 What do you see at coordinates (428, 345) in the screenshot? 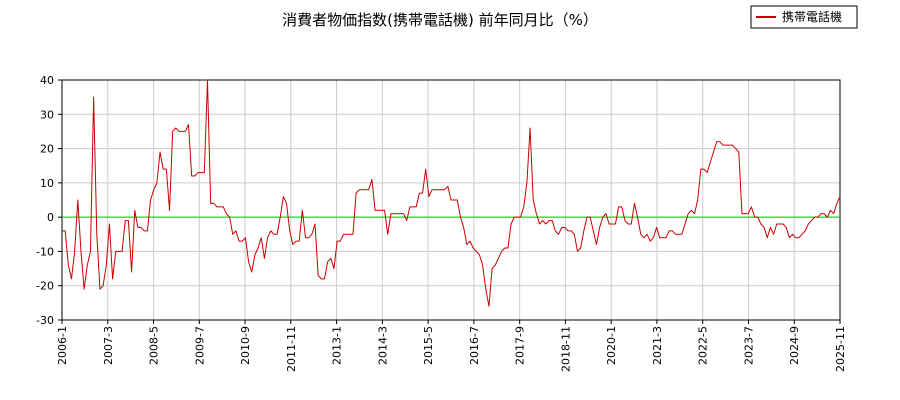
I see `x-tick-label: 2015-5` at bounding box center [428, 345].